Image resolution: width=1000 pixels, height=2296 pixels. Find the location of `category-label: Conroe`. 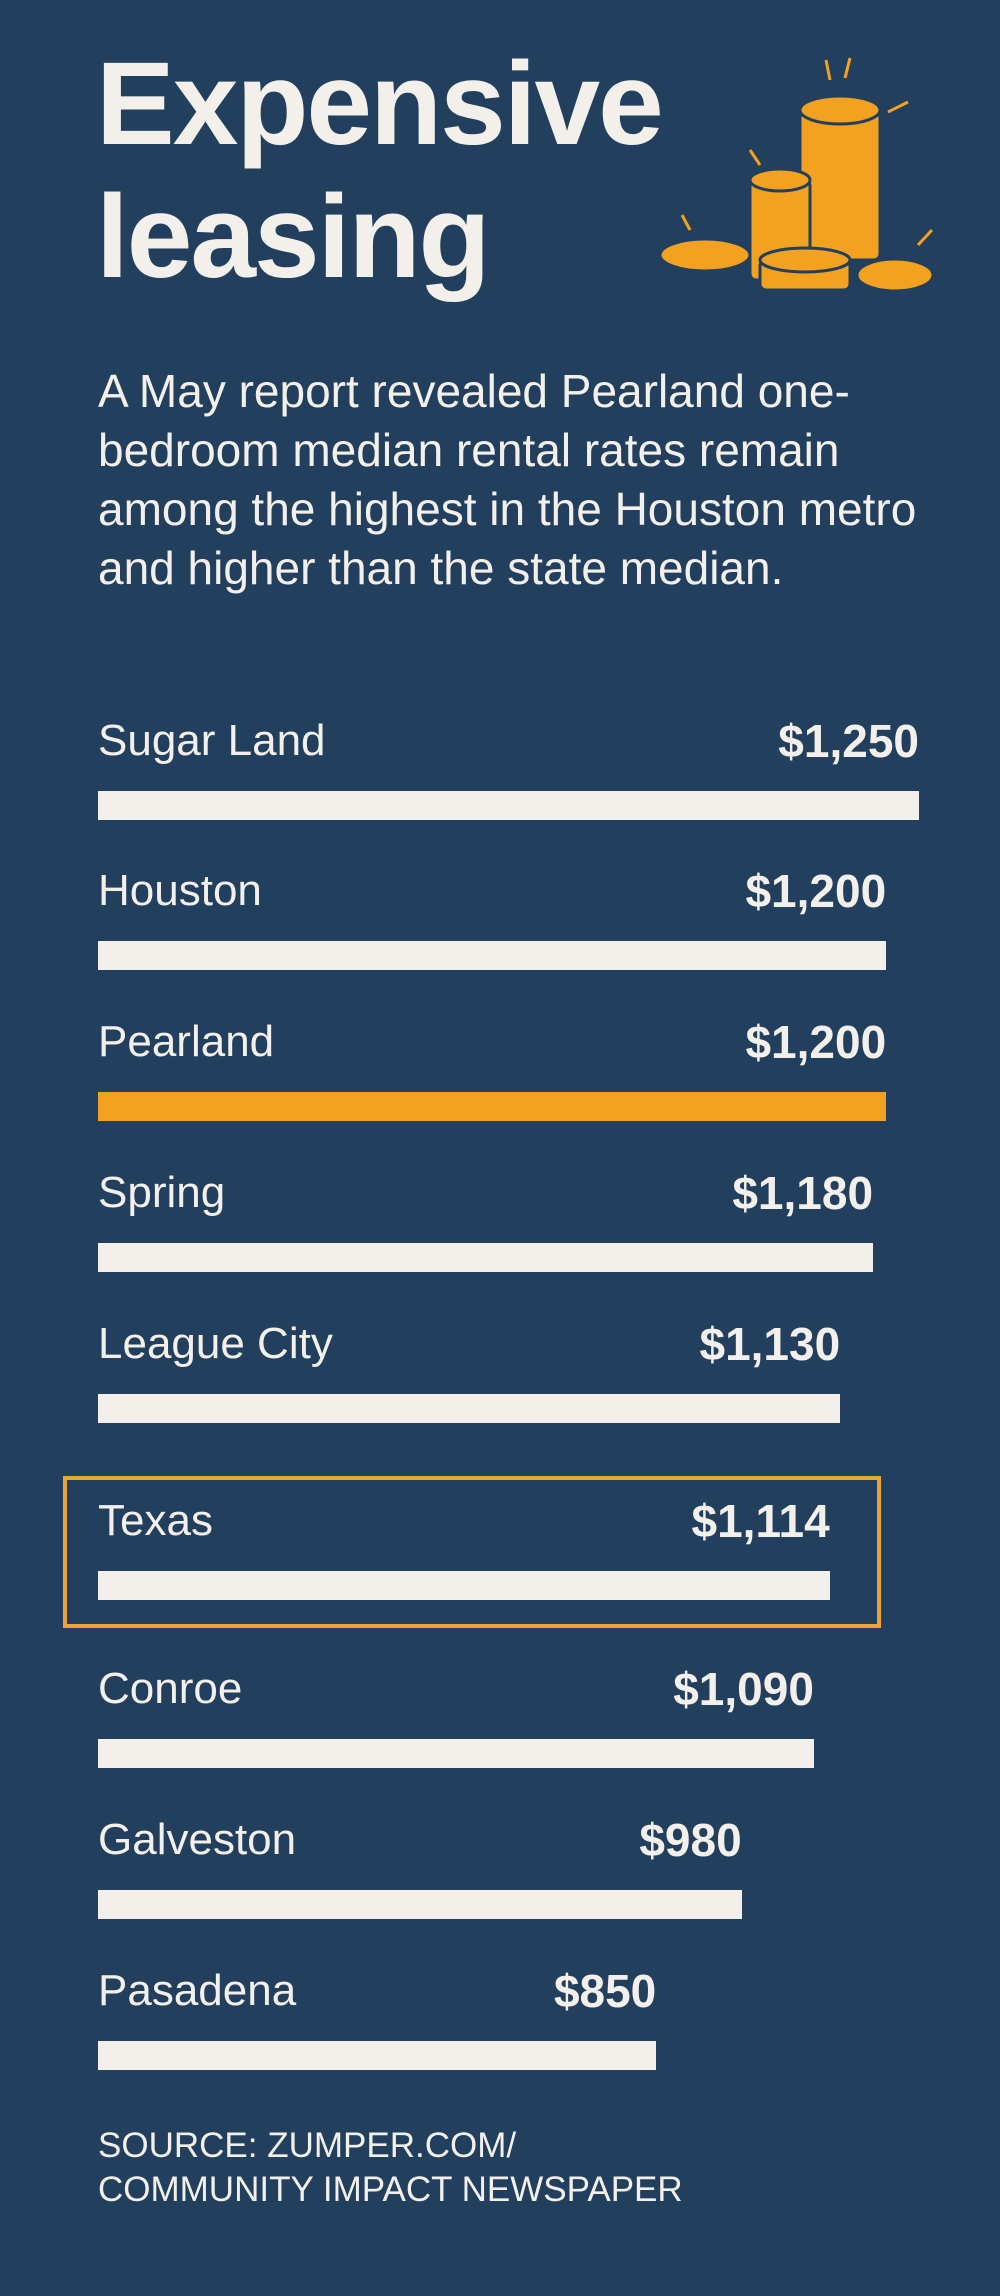

category-label: Conroe is located at coordinates (170, 1689).